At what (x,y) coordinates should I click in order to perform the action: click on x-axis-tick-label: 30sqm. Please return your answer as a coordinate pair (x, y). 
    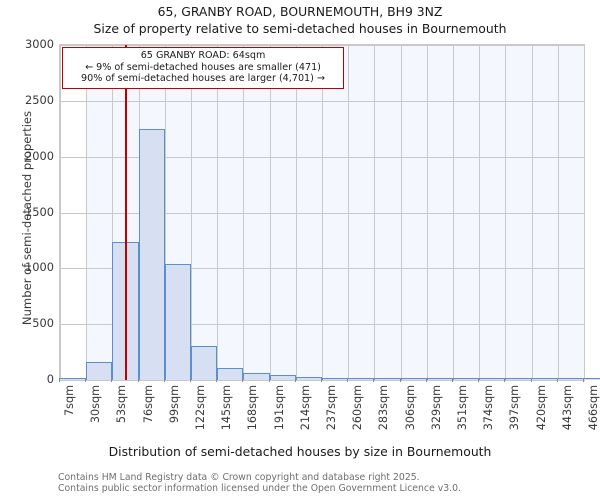
    Looking at the image, I should click on (96, 404).